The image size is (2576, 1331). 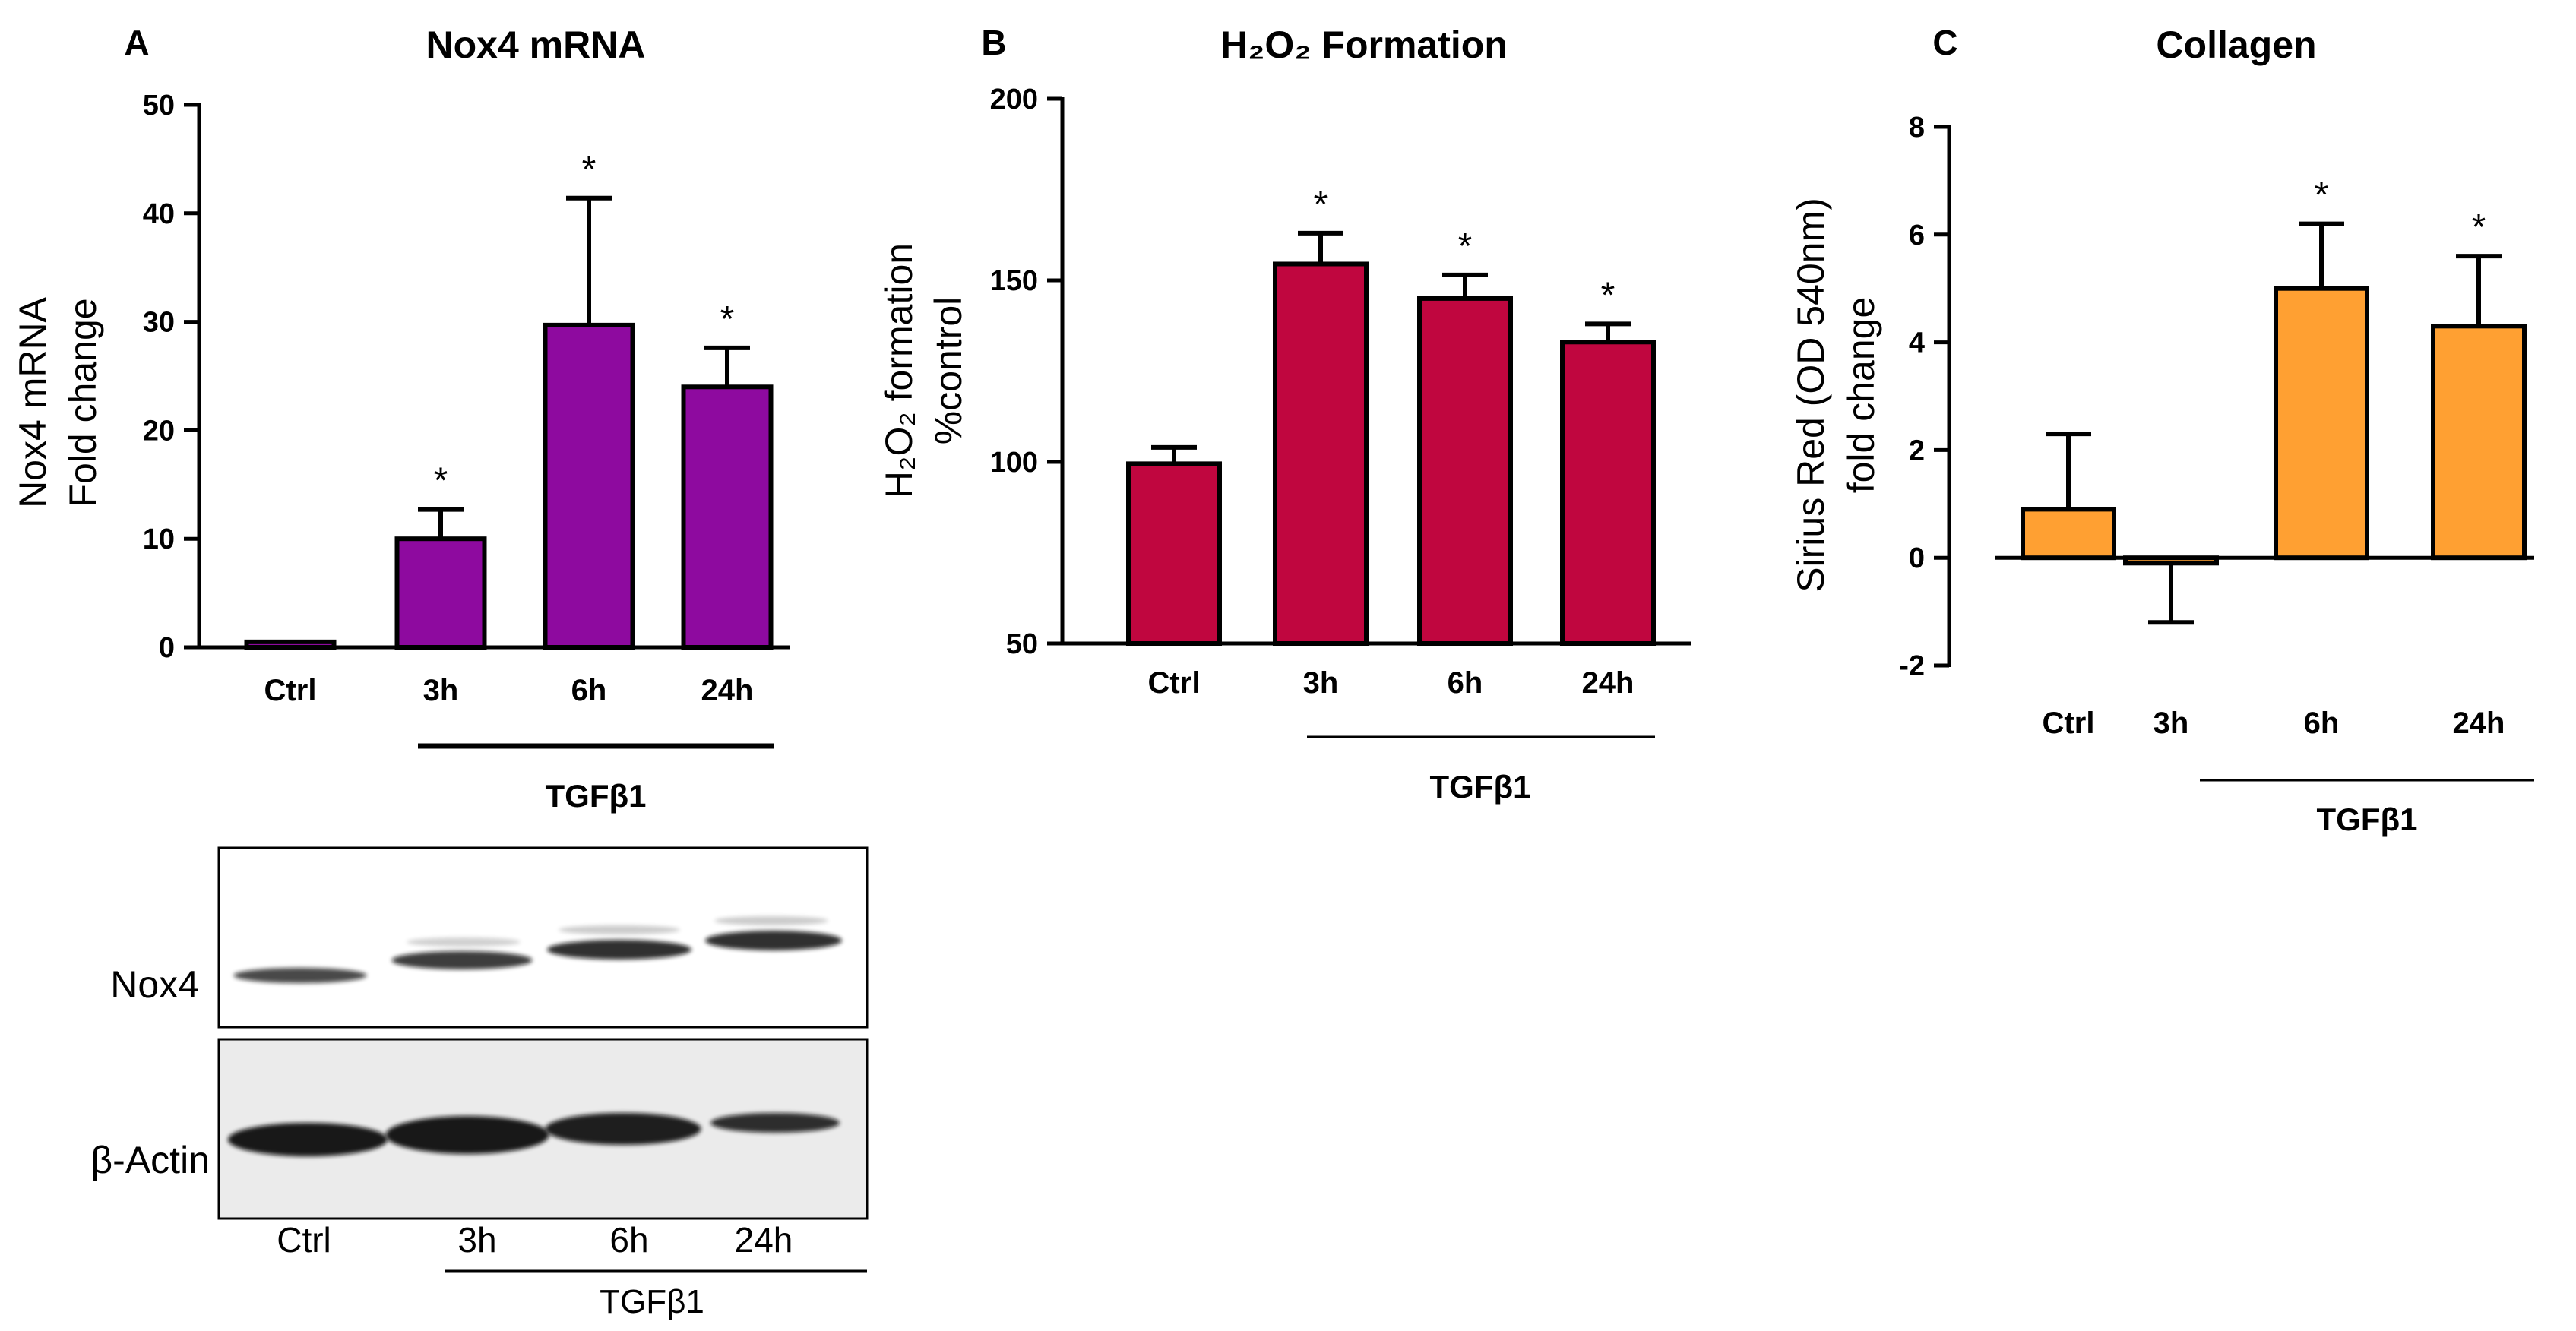 What do you see at coordinates (154, 985) in the screenshot?
I see `blot-row-label-nox4: Nox4` at bounding box center [154, 985].